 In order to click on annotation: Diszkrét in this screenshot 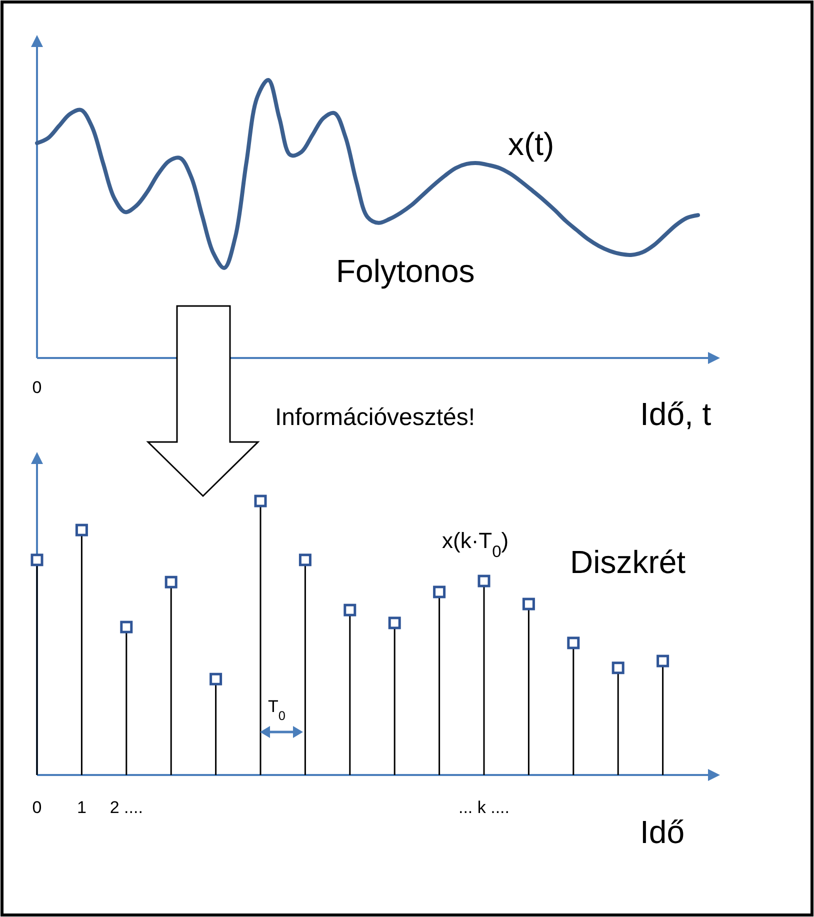, I will do `click(628, 562)`.